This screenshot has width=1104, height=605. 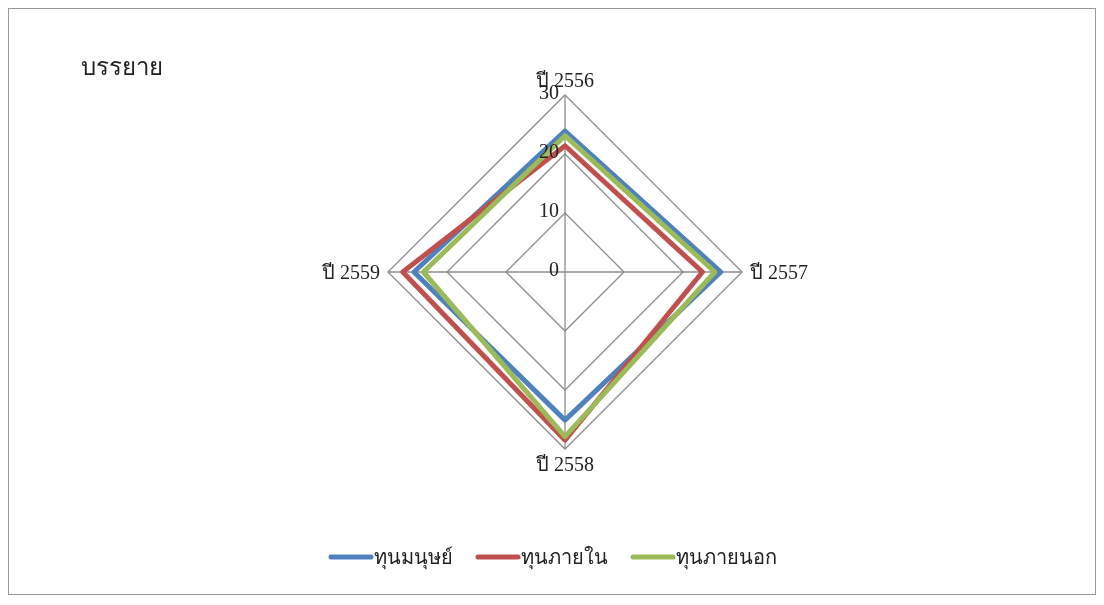 What do you see at coordinates (413, 558) in the screenshot?
I see `legend-label: ทุนมนุษย์` at bounding box center [413, 558].